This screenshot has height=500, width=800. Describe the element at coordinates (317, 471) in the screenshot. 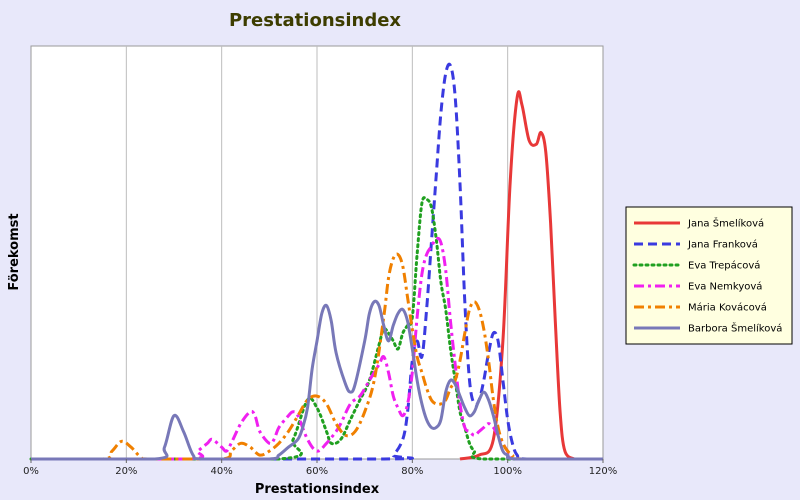

I see `x-tick-label: 60%` at that location.